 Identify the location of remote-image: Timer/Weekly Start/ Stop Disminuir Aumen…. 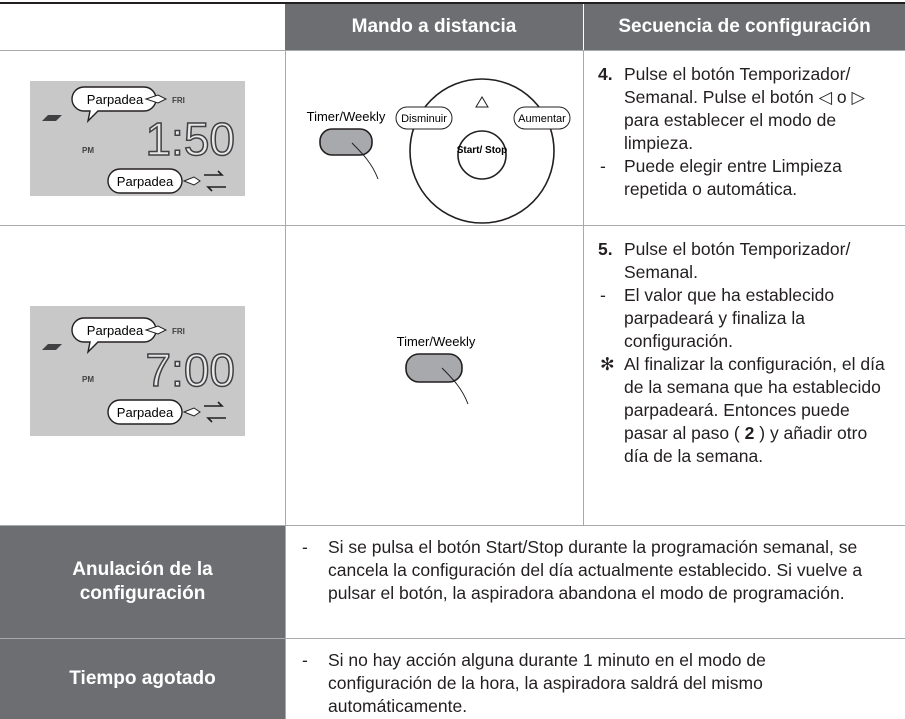
(439, 151).